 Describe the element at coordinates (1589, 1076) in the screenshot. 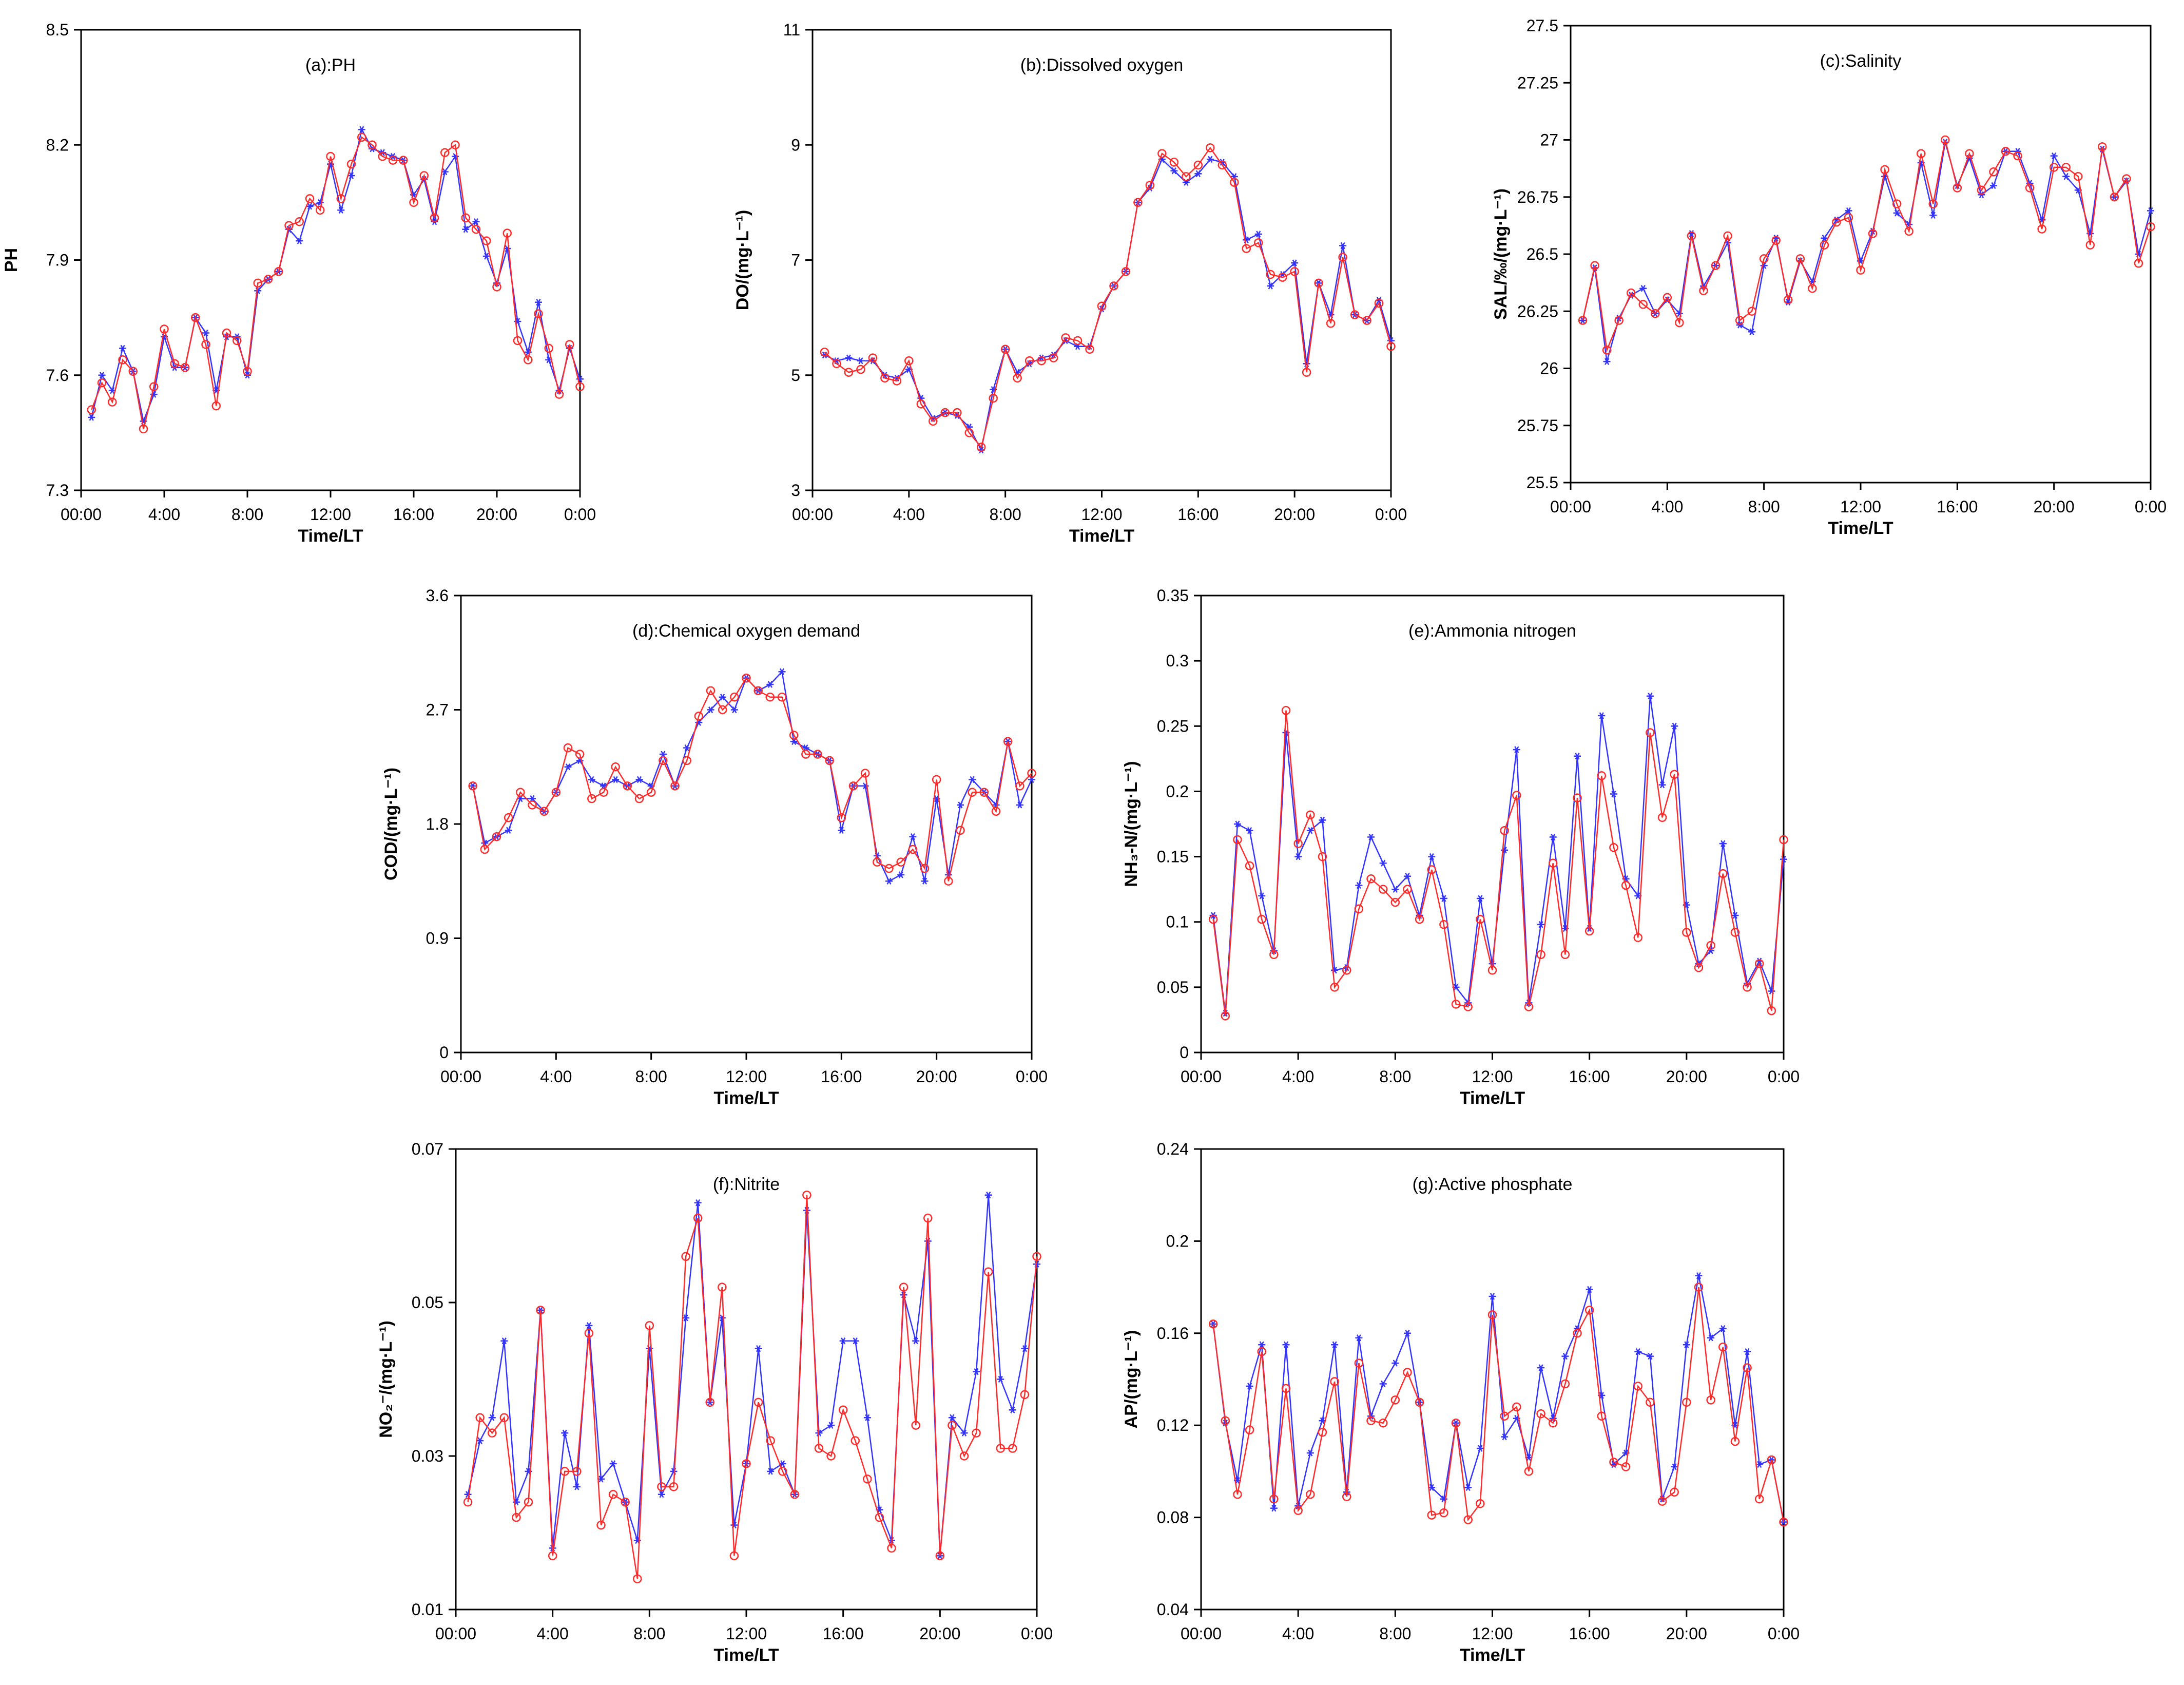

I see `panel-ammonia-nitrogen-x-tick-label: 16:00` at that location.